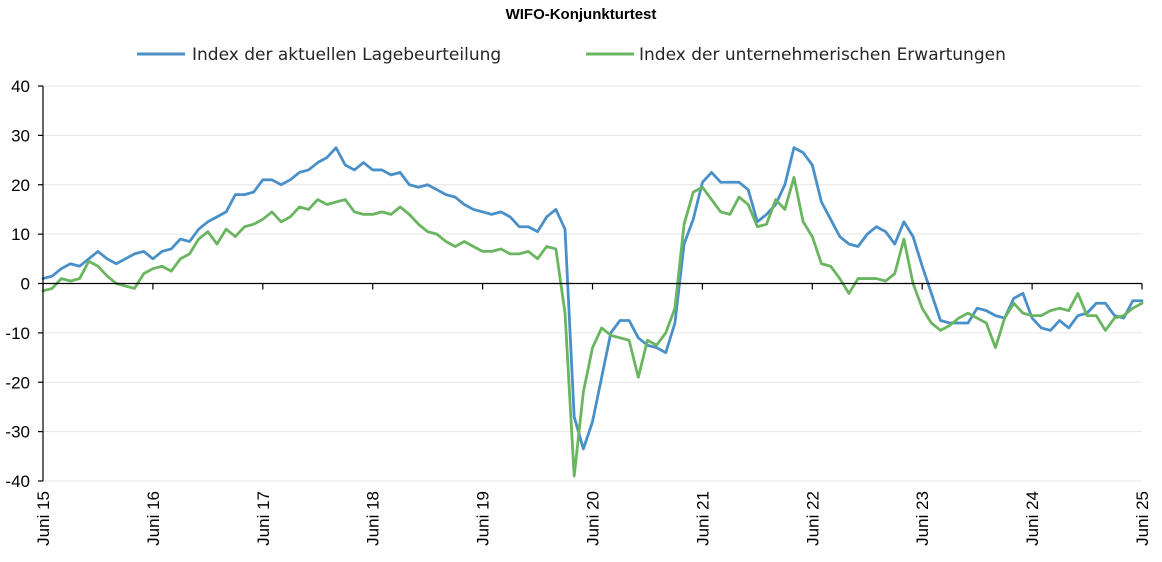  Describe the element at coordinates (822, 55) in the screenshot. I see `legend-label-2: Index der unternehmerischen Erwartungen` at that location.